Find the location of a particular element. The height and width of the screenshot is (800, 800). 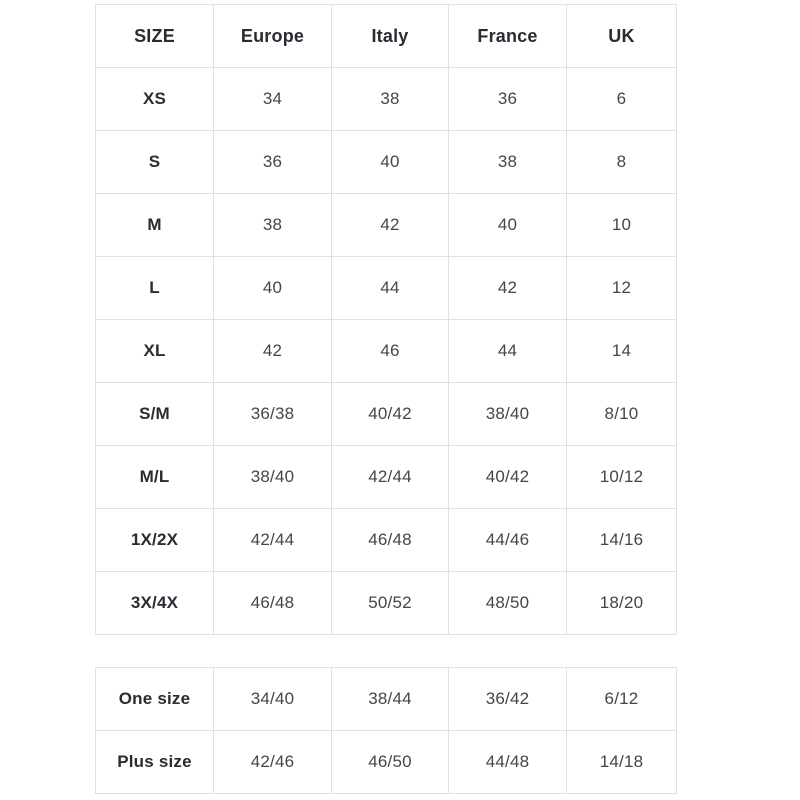

table-row: 1X/2X 42/44 46/48 44/46 14/16 is located at coordinates (386, 540).